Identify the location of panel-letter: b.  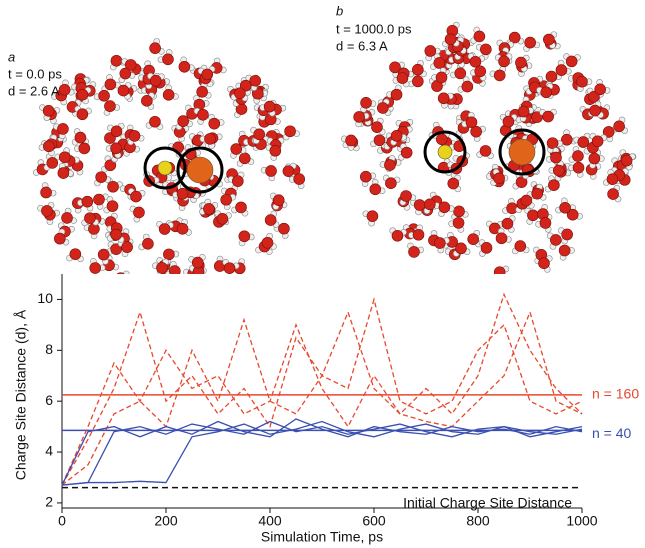
(339, 10).